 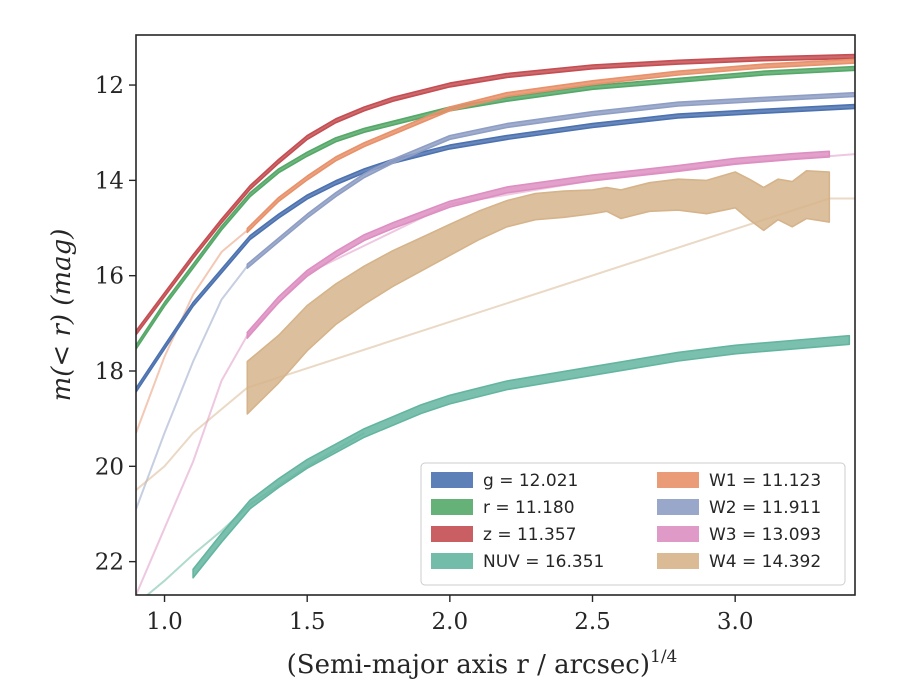 I want to click on series-5-extension-line, so click(x=192, y=387).